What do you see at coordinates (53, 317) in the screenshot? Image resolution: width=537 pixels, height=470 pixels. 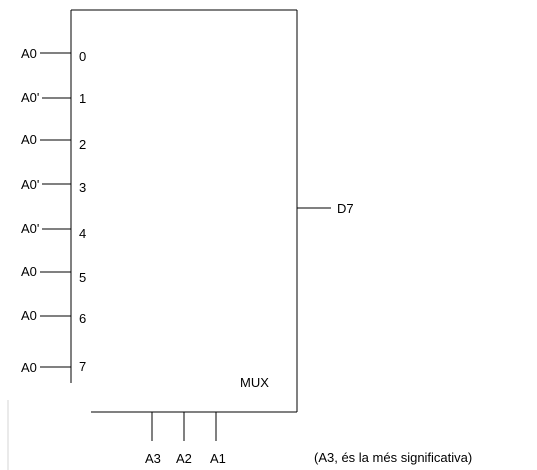 I see `input-pin-6: A0 6` at bounding box center [53, 317].